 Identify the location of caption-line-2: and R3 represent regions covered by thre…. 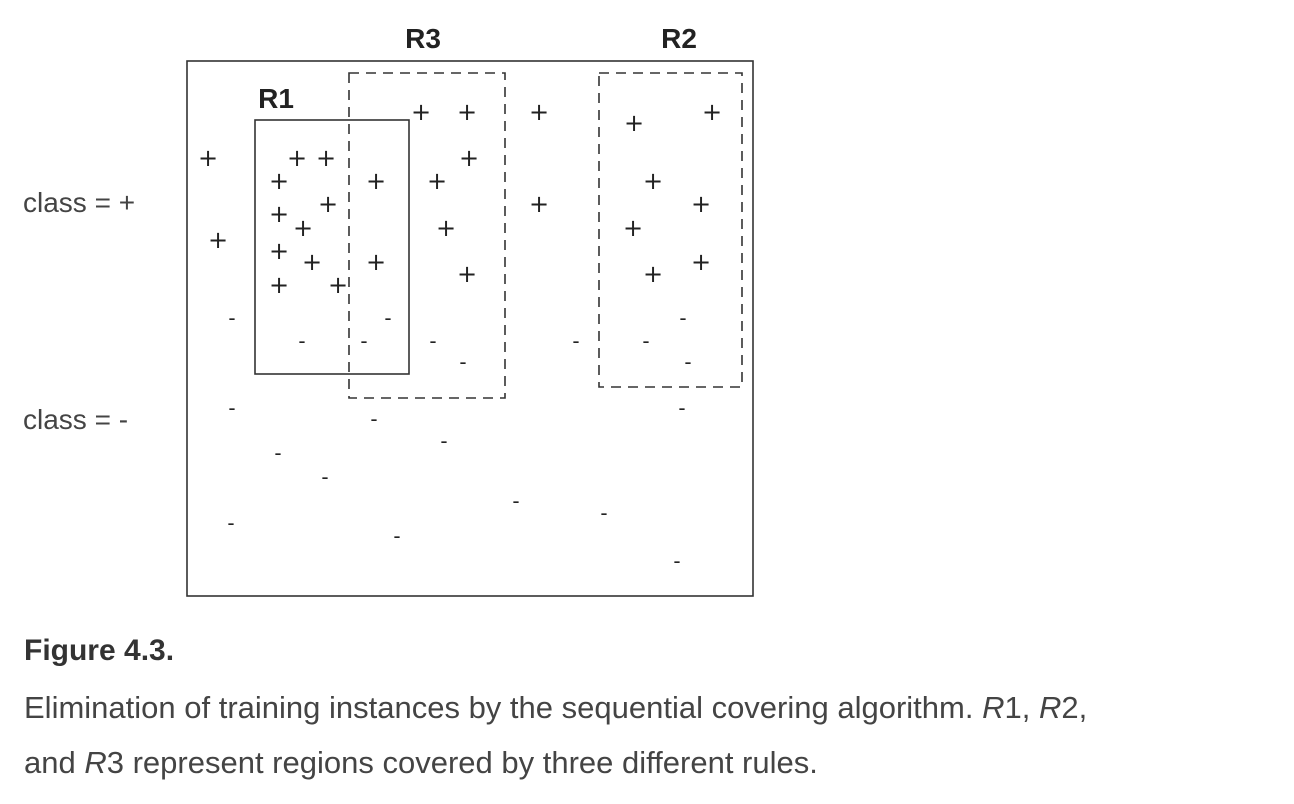
(421, 763).